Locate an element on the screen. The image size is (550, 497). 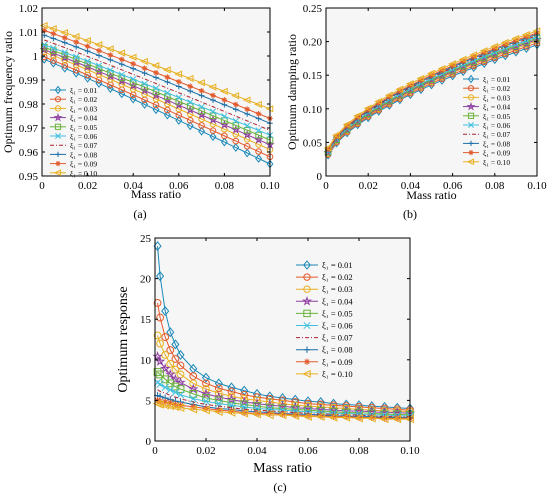
axes-frame is located at coordinates (156, 92).